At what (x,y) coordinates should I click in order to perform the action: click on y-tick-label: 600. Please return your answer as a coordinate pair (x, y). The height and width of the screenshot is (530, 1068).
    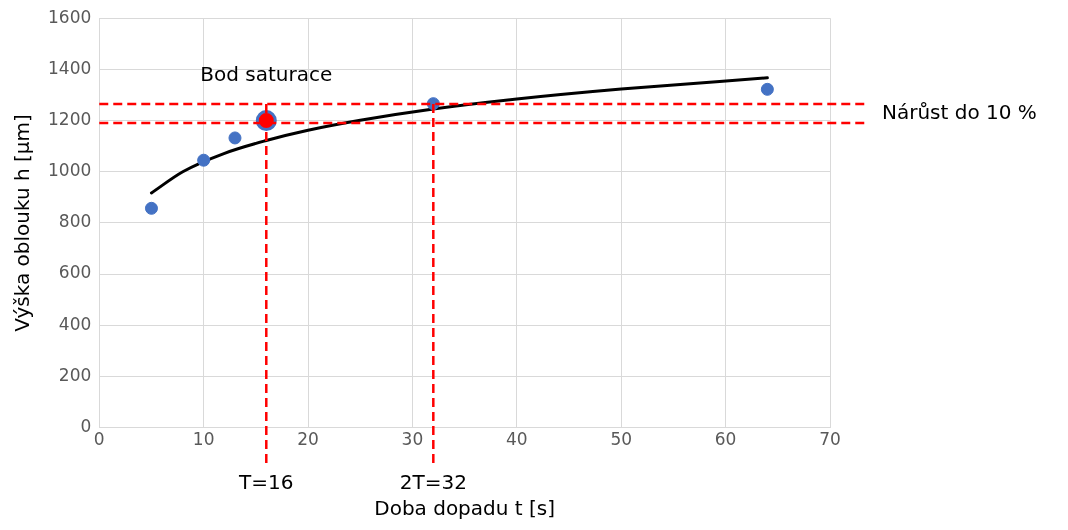
    Looking at the image, I should click on (75, 272).